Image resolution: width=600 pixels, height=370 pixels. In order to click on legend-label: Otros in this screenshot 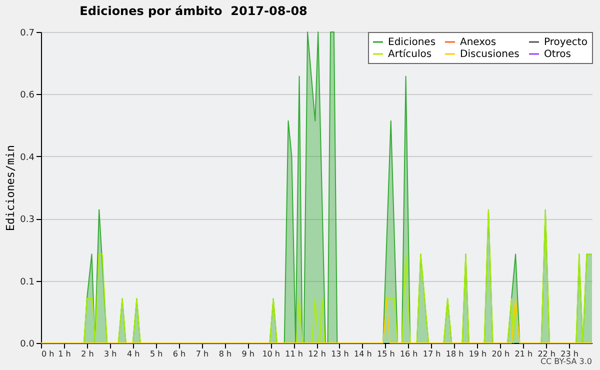, I will do `click(558, 54)`.